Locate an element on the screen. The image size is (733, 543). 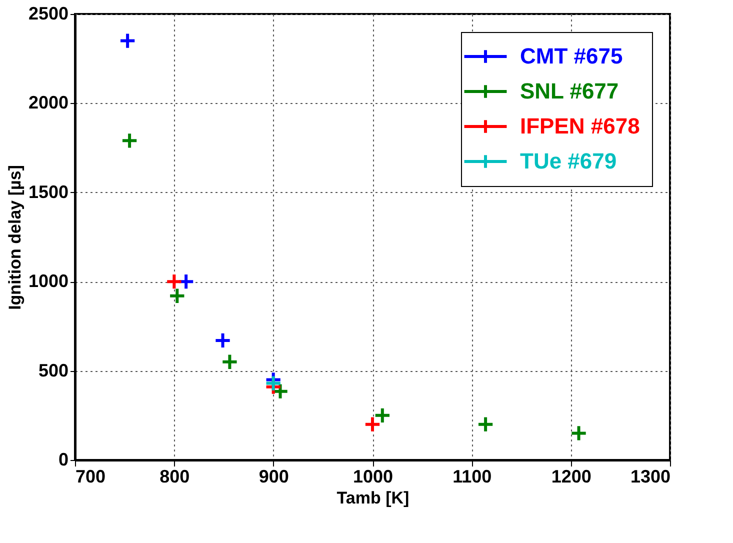
x-tick-label: 700 is located at coordinates (91, 476).